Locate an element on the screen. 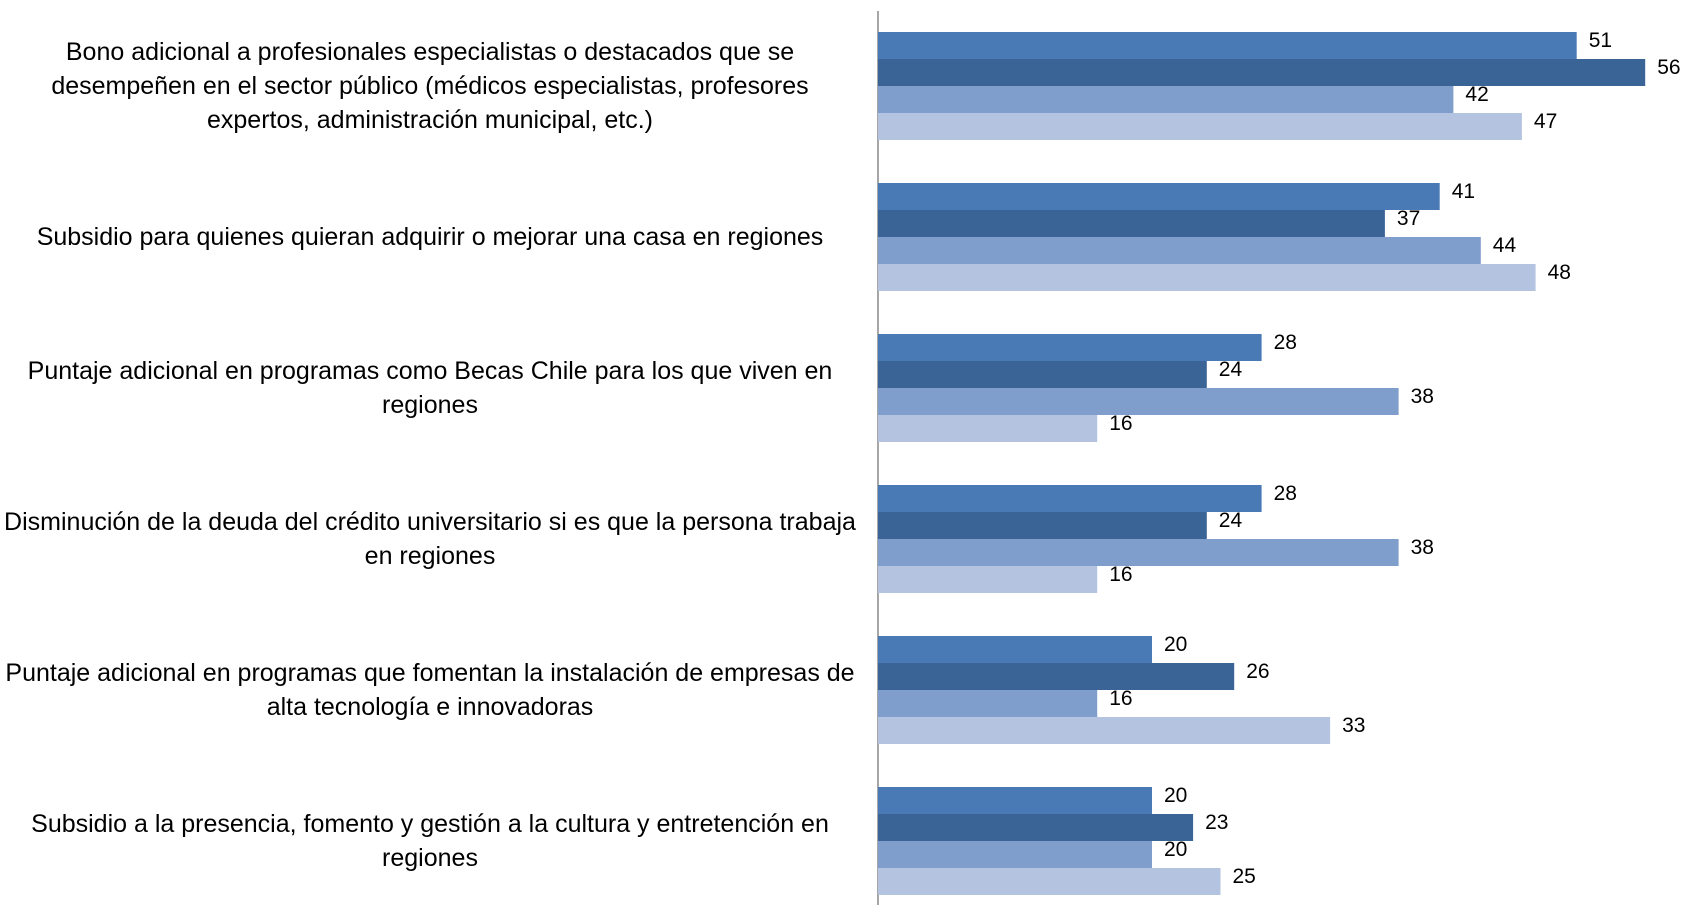 The width and height of the screenshot is (1694, 905). value-label: 41 is located at coordinates (1463, 191).